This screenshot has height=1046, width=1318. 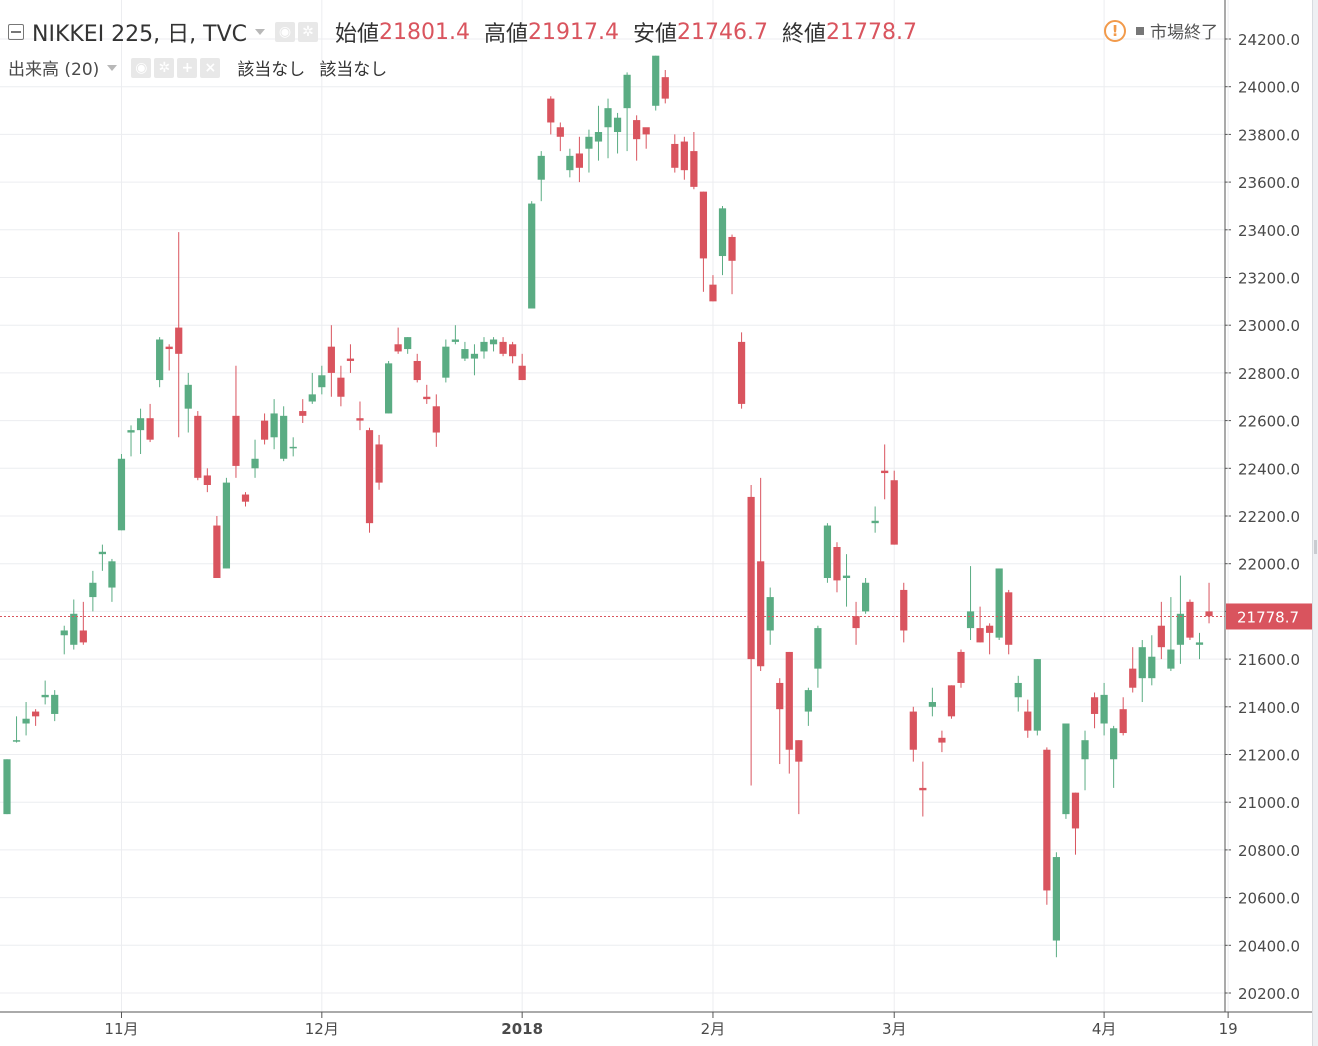 What do you see at coordinates (121, 1029) in the screenshot?
I see `x-tick-label: 11月` at bounding box center [121, 1029].